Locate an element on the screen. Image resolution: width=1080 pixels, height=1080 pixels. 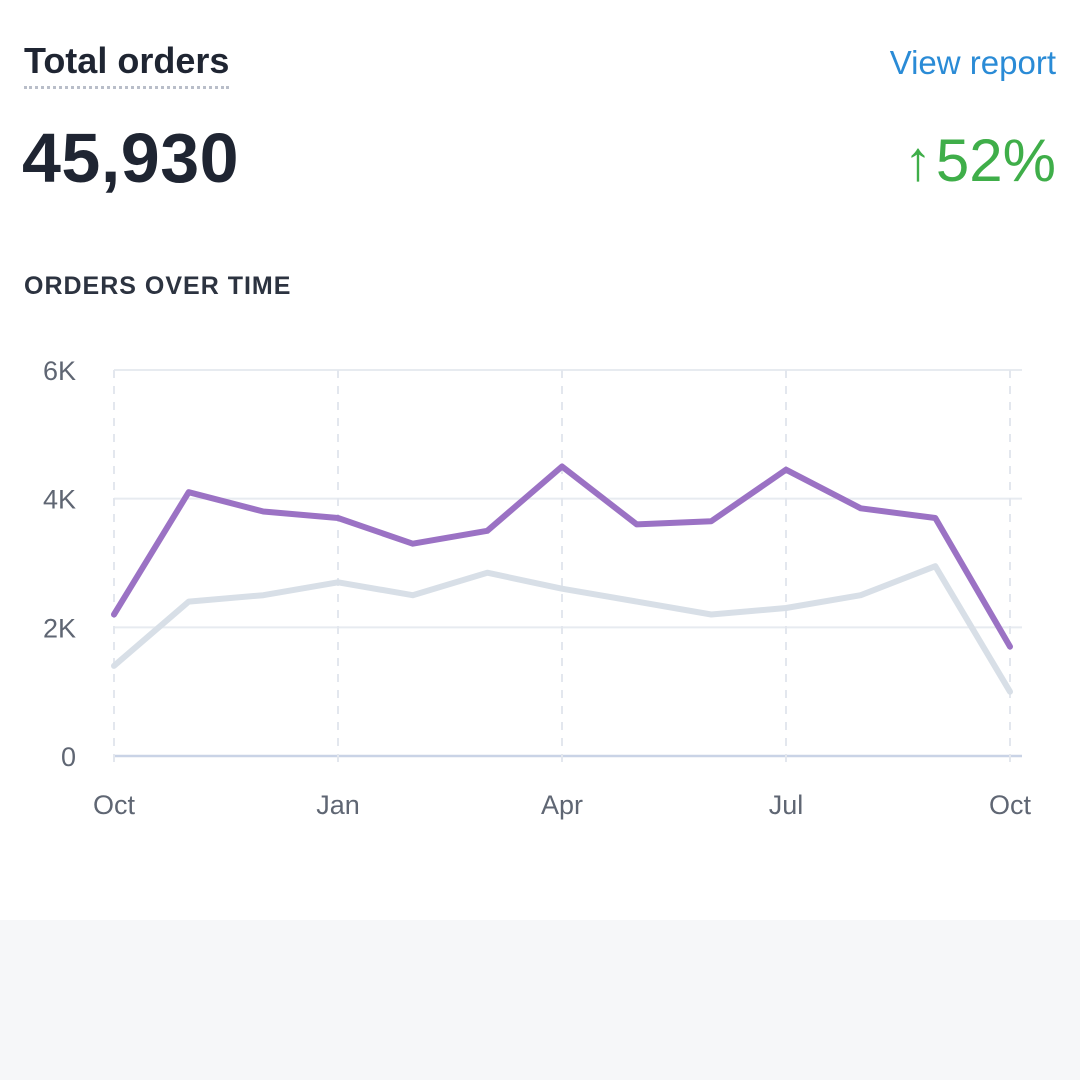
y-tick-label: 2K is located at coordinates (59, 628).